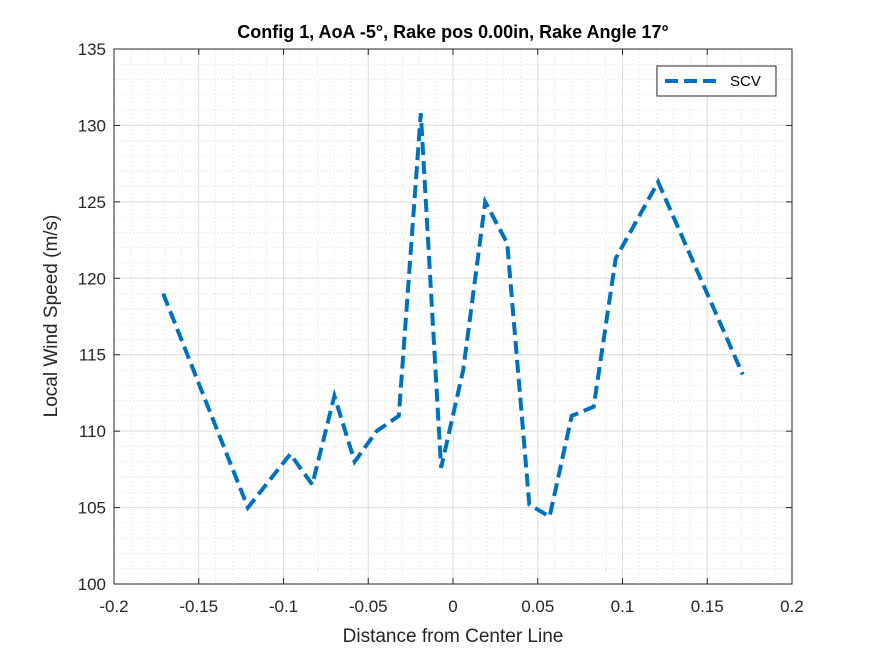  I want to click on x-tick-label: 0.15, so click(707, 606).